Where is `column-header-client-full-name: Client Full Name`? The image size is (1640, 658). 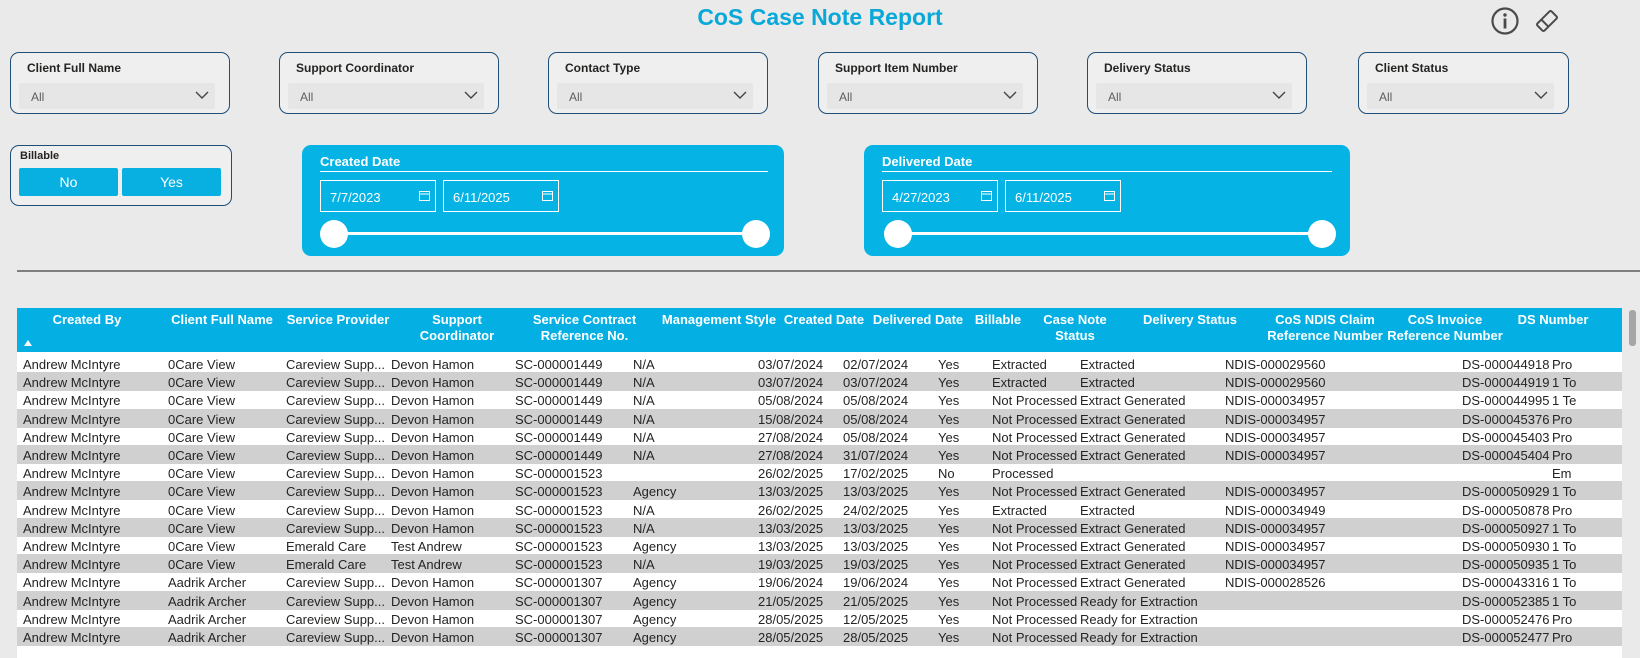 column-header-client-full-name: Client Full Name is located at coordinates (222, 319).